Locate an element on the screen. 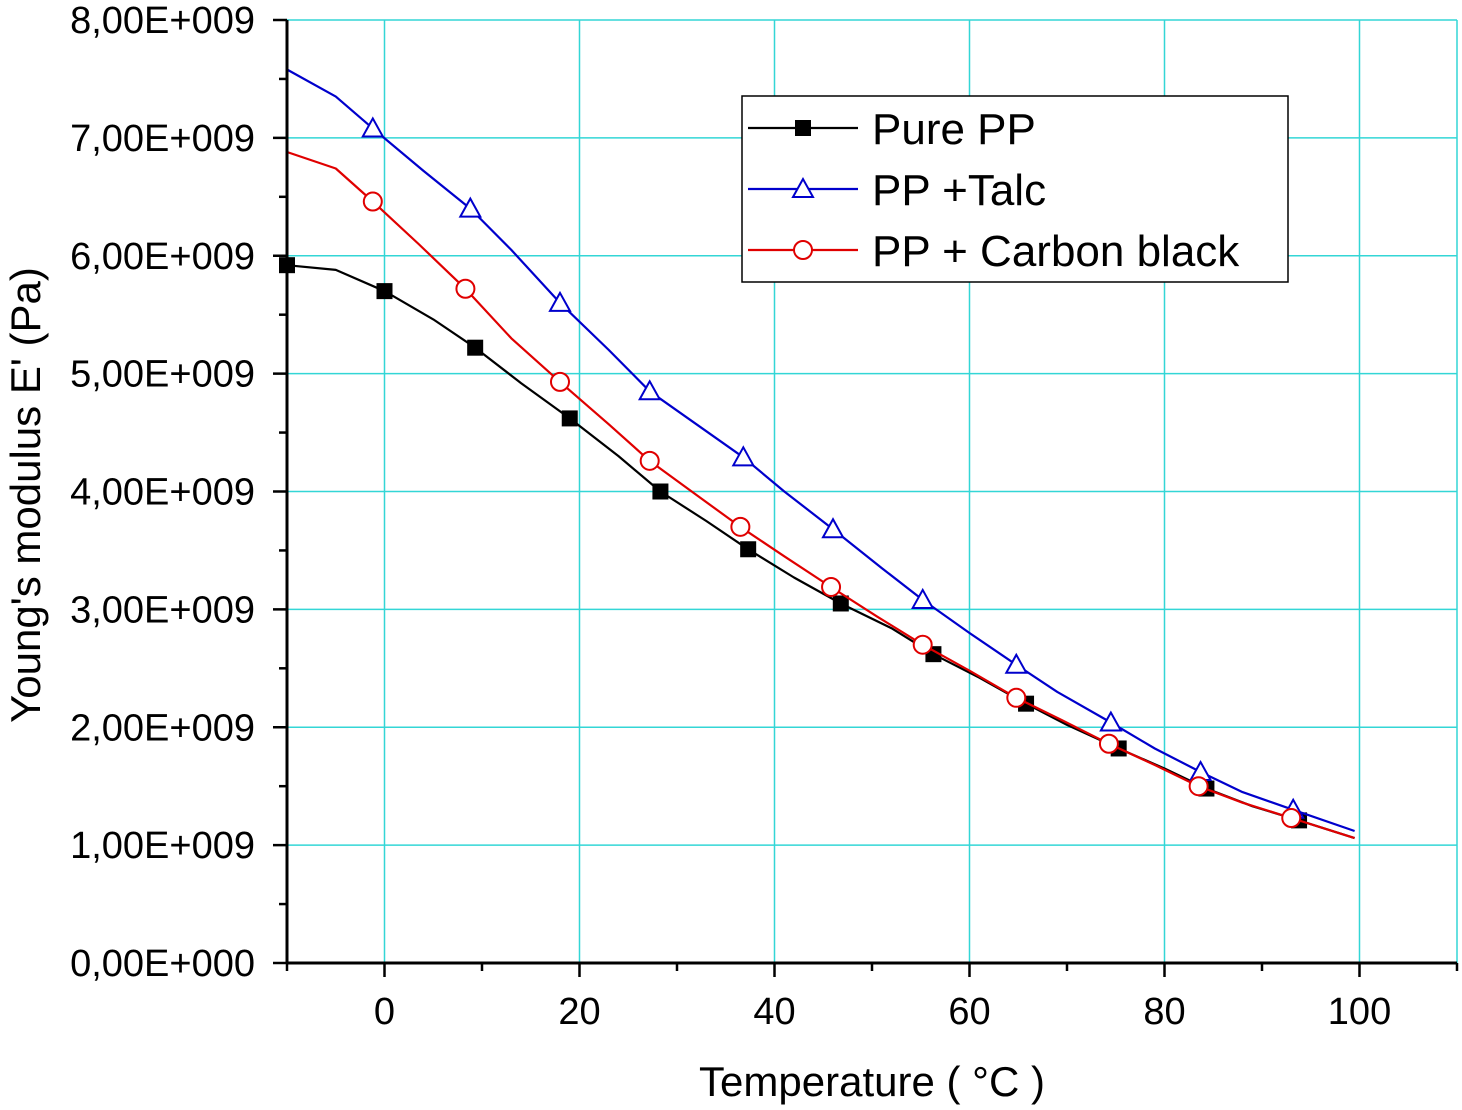 Image resolution: width=1462 pixels, height=1110 pixels. y-tick-label: 7,00E+009 is located at coordinates (162, 139).